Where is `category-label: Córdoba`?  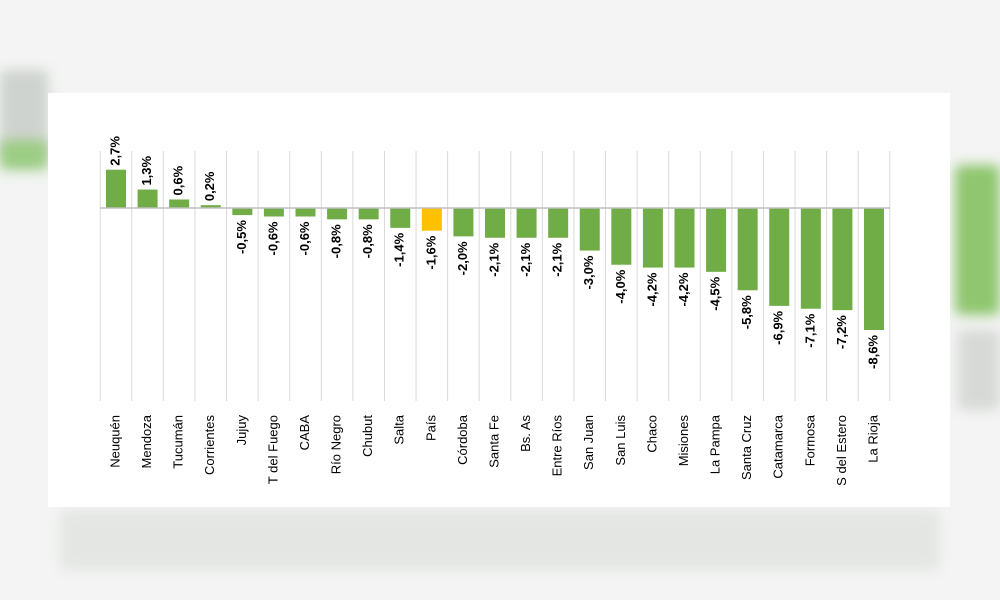 category-label: Córdoba is located at coordinates (462, 439).